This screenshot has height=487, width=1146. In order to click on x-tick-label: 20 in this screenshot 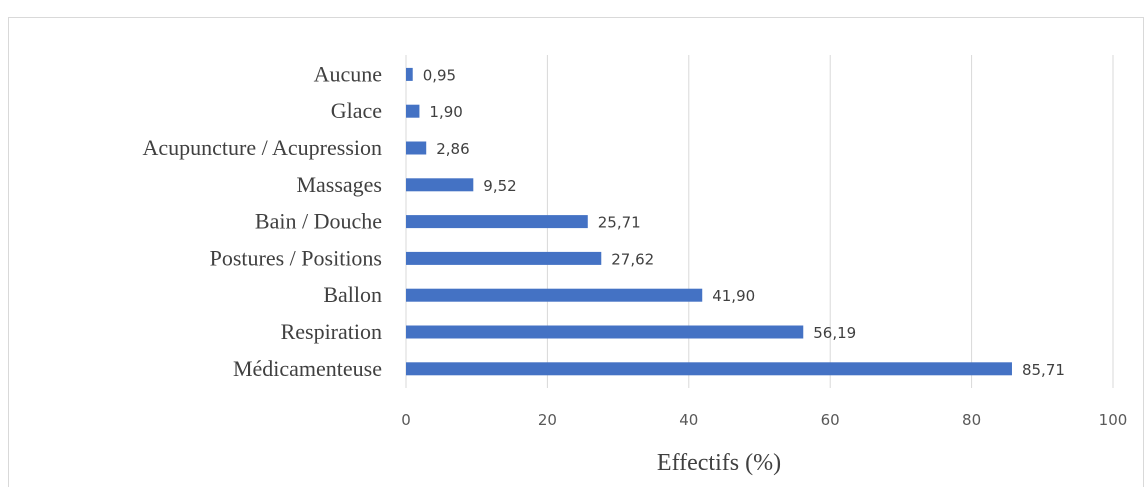, I will do `click(547, 420)`.